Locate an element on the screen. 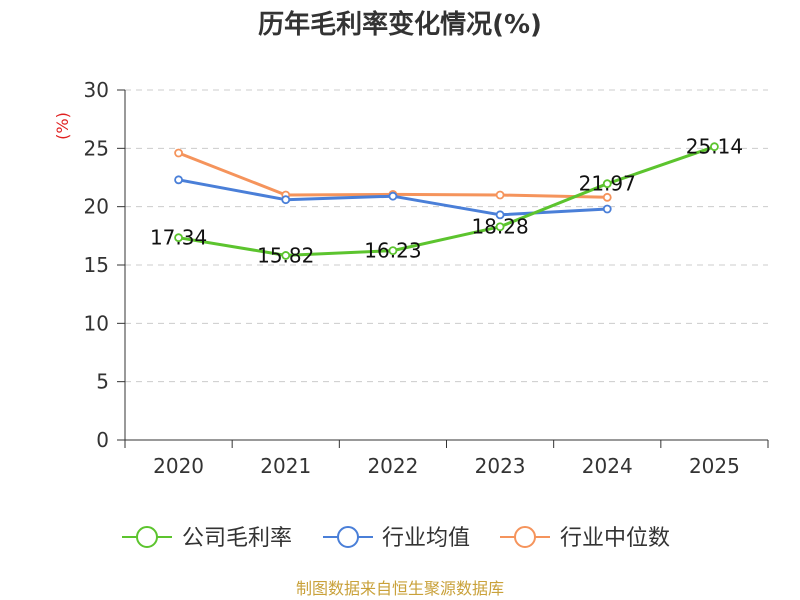 The image size is (800, 600). series-layer is located at coordinates (446, 201).